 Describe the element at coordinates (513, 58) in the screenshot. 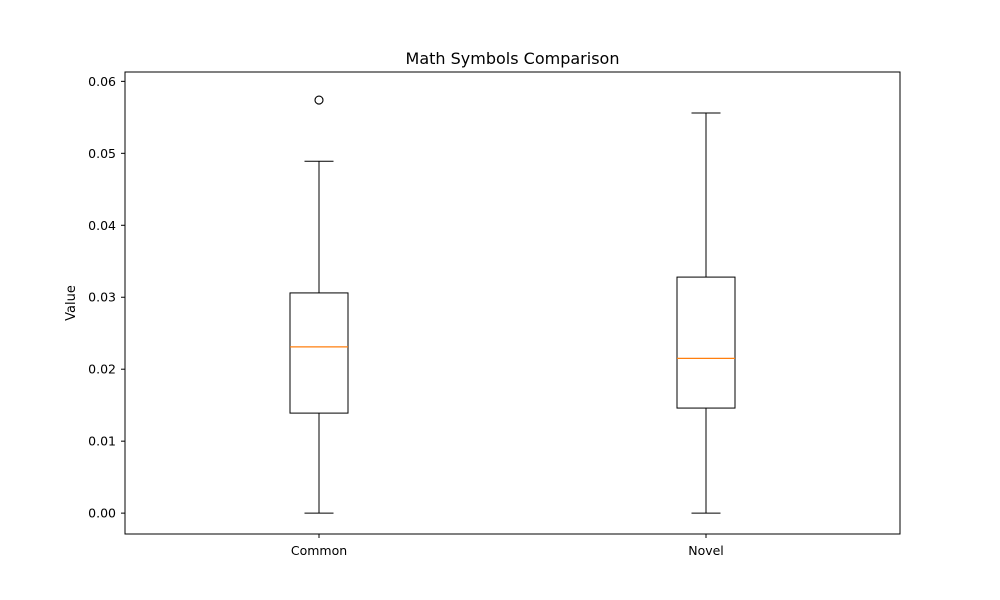

I see `chart-title: Math Symbols Comparison` at that location.